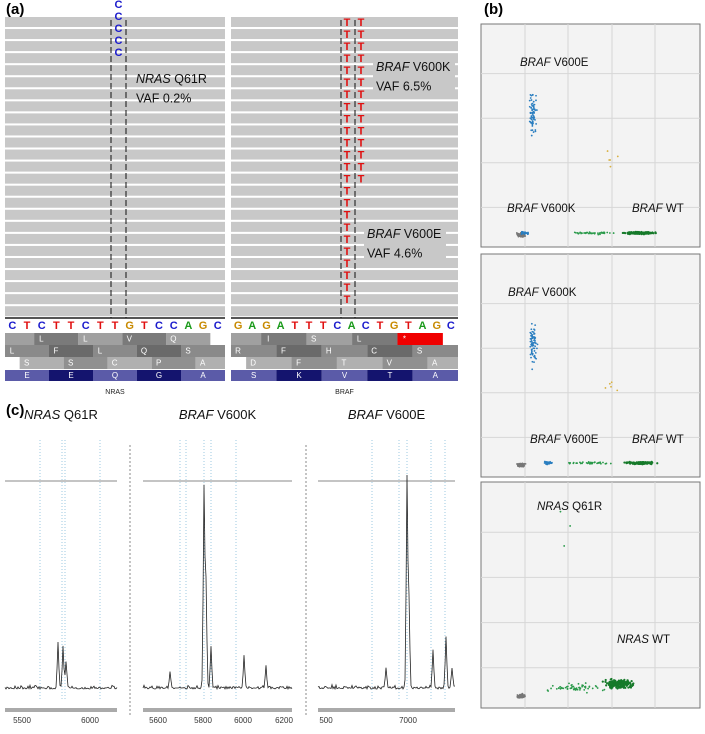 The height and width of the screenshot is (734, 705). What do you see at coordinates (153, 79) in the screenshot?
I see `gene-name: NRAS` at bounding box center [153, 79].